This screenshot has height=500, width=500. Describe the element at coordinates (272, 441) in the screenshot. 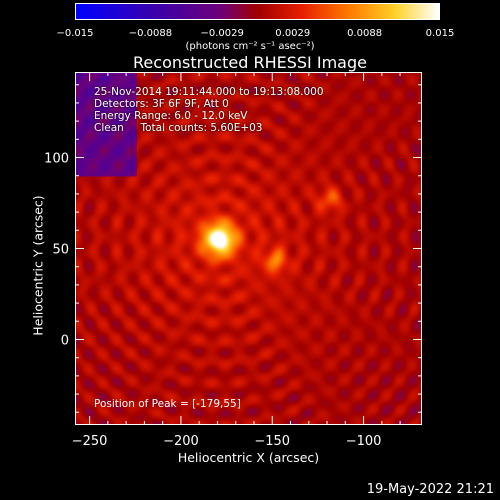

I see `x-tick-label: −150` at that location.